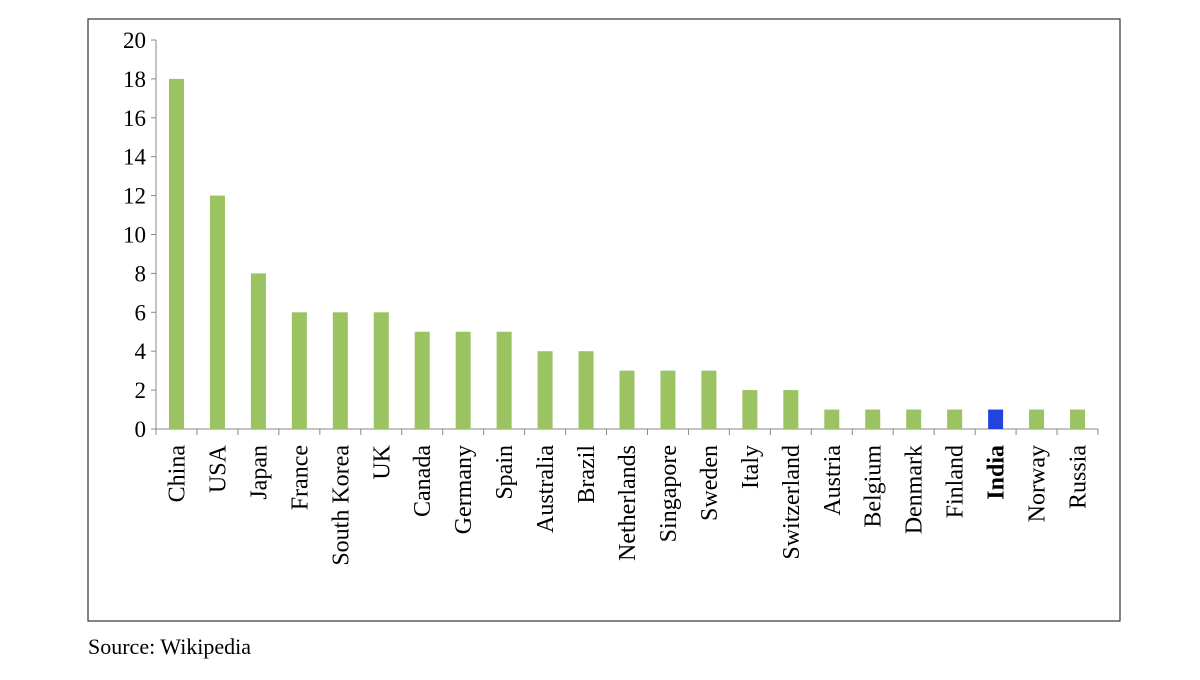 The width and height of the screenshot is (1200, 680). Describe the element at coordinates (546, 489) in the screenshot. I see `x-tick-label: Australia` at that location.